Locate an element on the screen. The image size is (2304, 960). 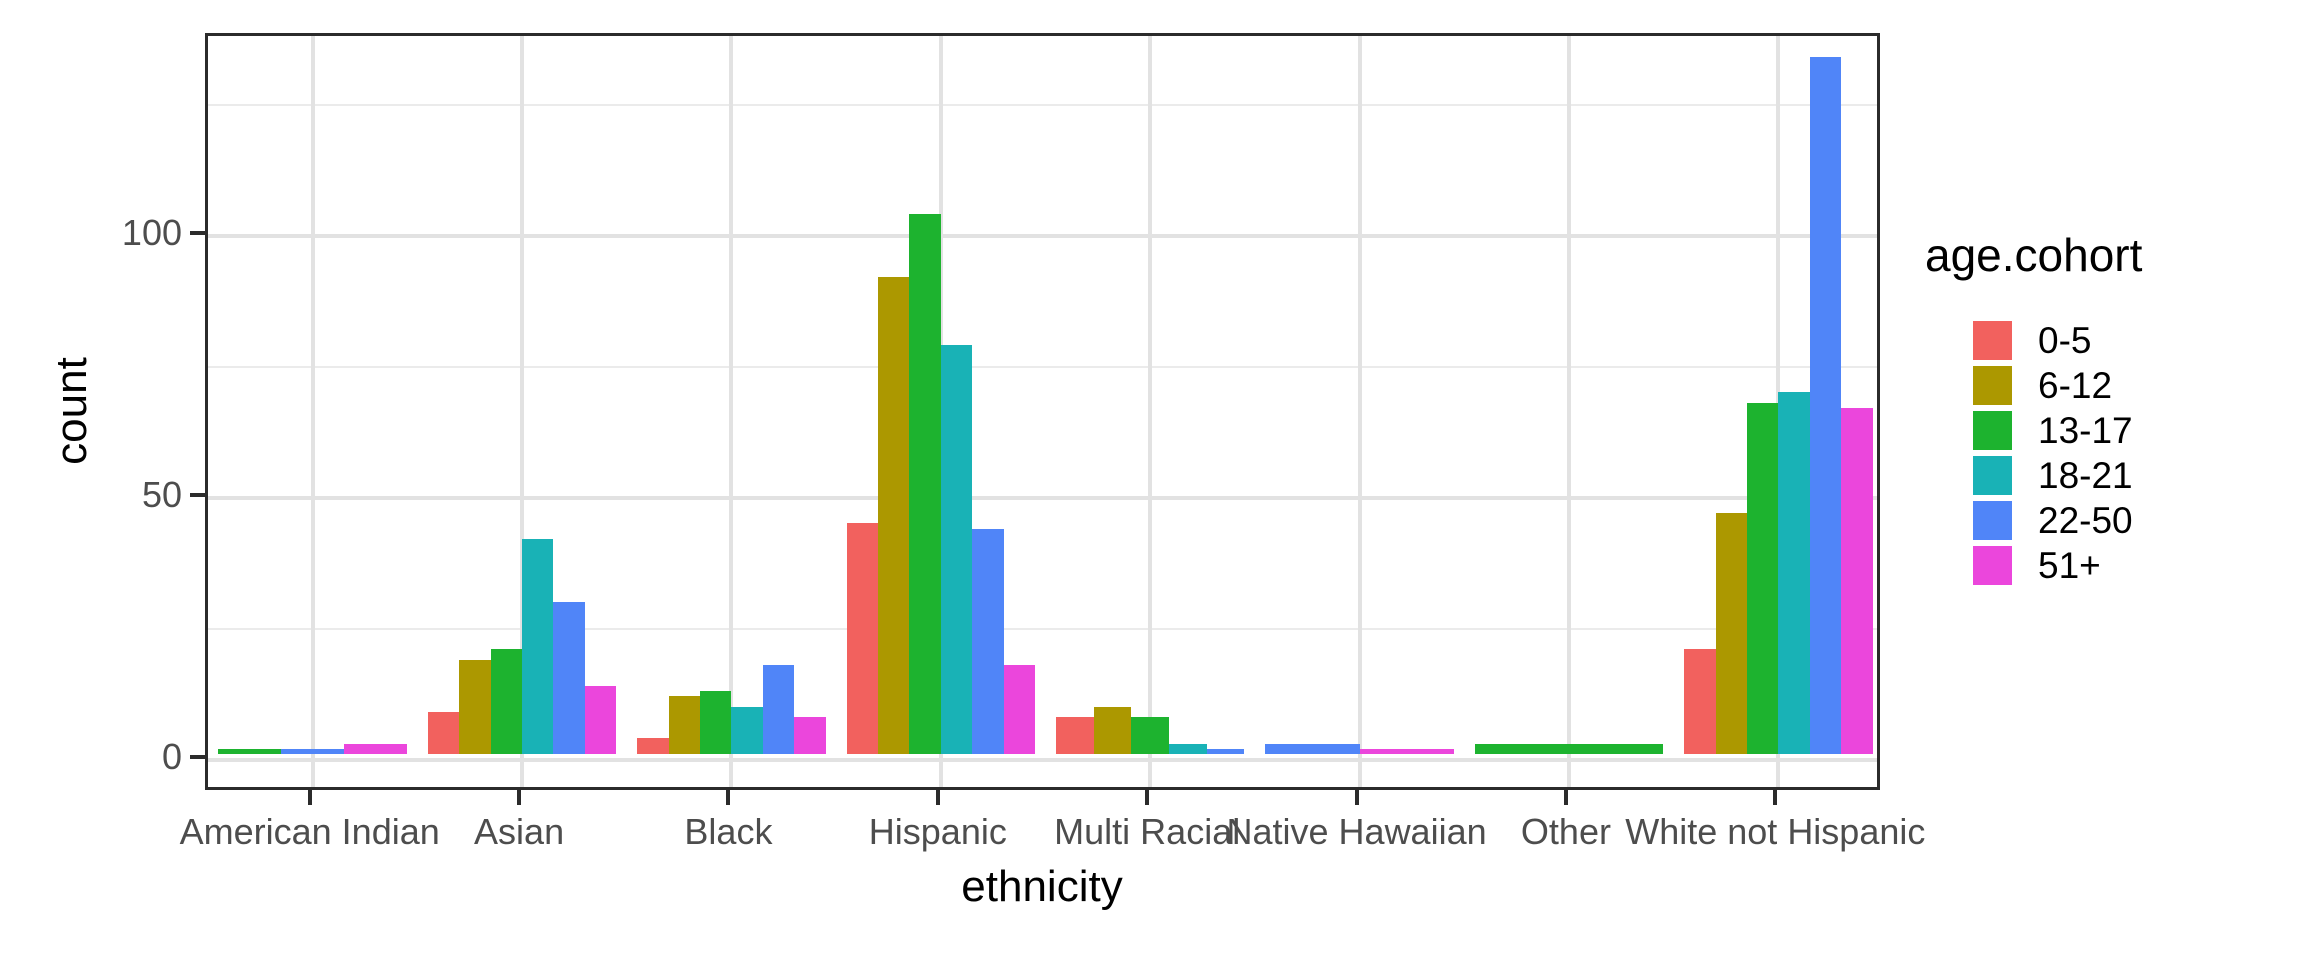
y-axis-title: count is located at coordinates (71, 411).